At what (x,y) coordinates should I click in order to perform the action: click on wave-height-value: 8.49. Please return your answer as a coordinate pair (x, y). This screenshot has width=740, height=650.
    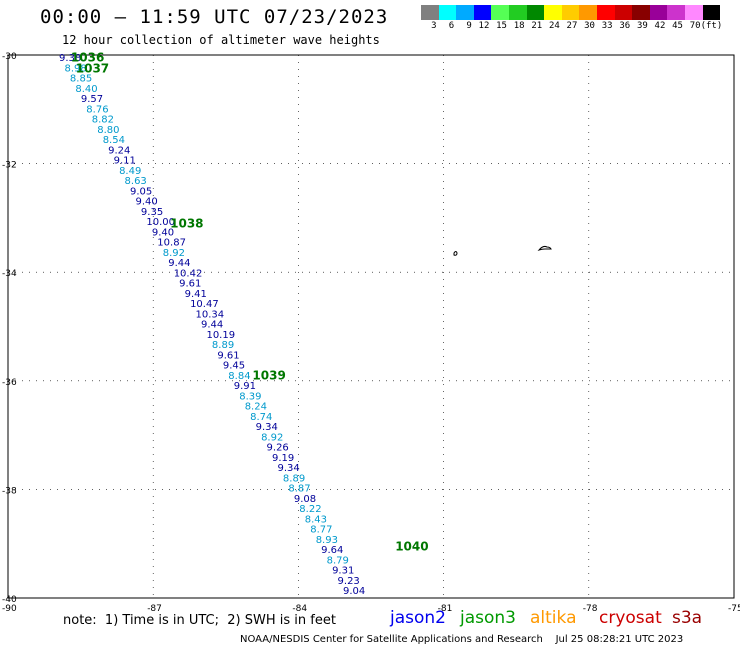
    Looking at the image, I should click on (130, 171).